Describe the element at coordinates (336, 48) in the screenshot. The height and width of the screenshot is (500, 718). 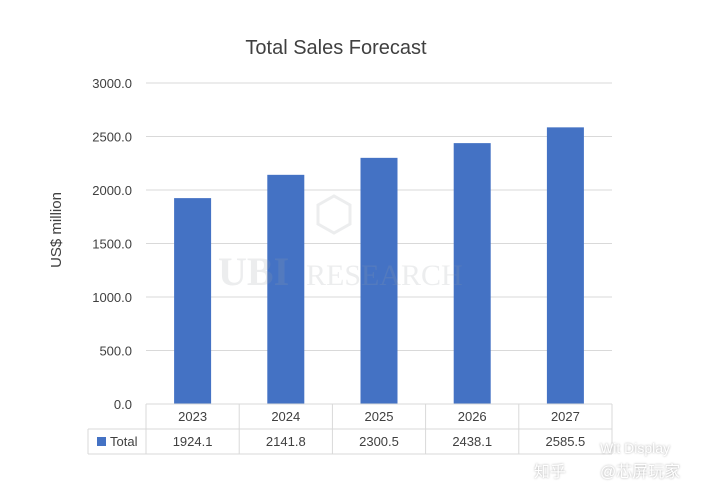
I see `chart-title: Total Sales Forecast` at that location.